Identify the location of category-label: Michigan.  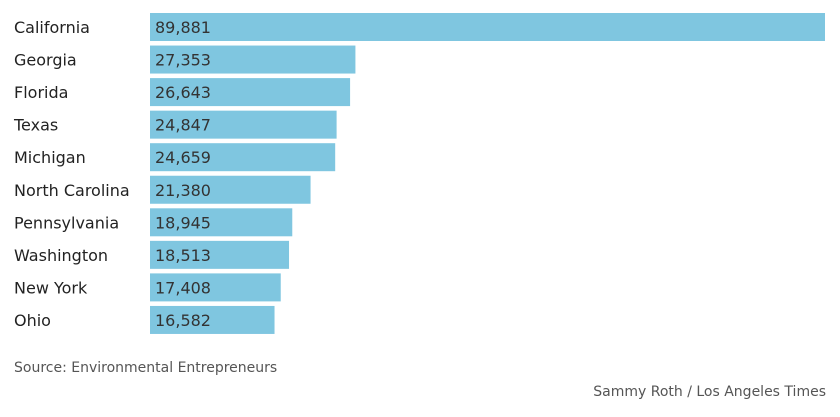
(50, 157).